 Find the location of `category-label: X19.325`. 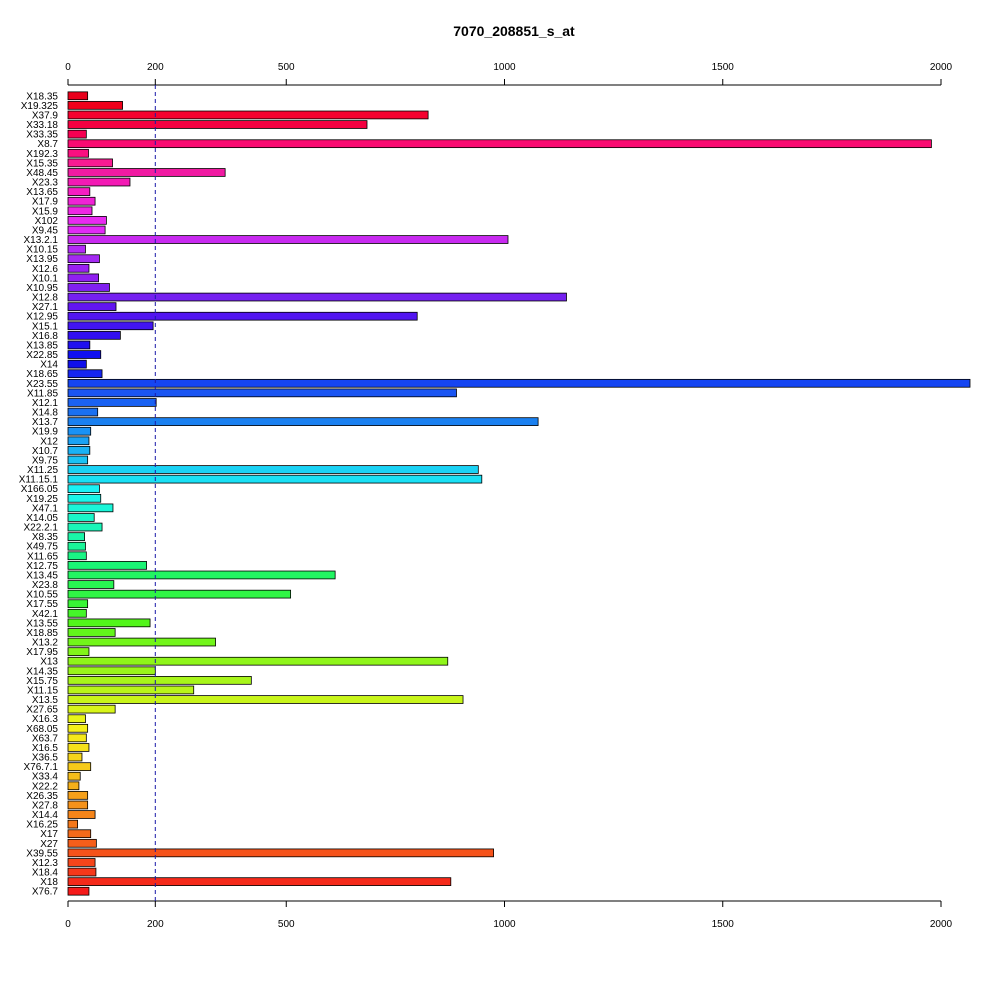

category-label: X19.325 is located at coordinates (40, 106).